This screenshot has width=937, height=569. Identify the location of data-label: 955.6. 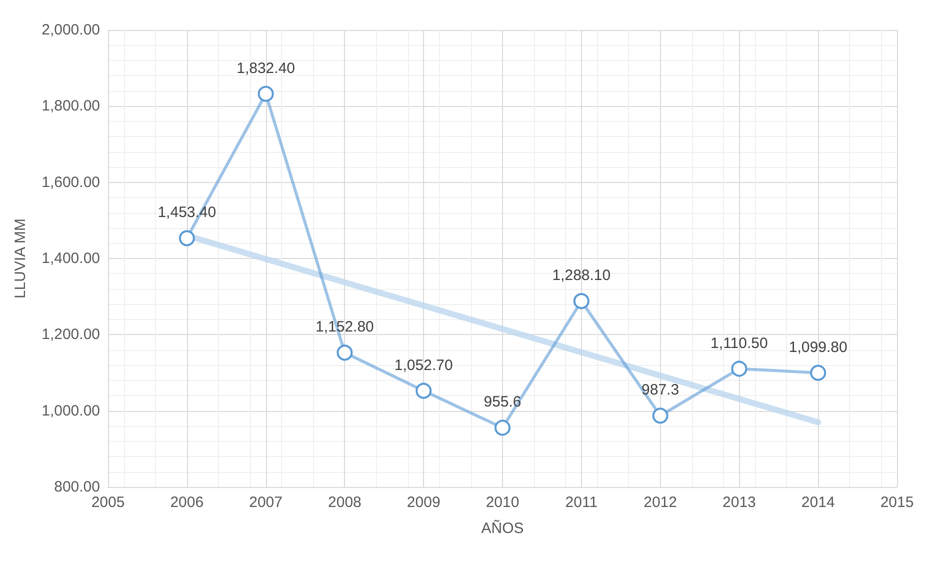
(503, 402).